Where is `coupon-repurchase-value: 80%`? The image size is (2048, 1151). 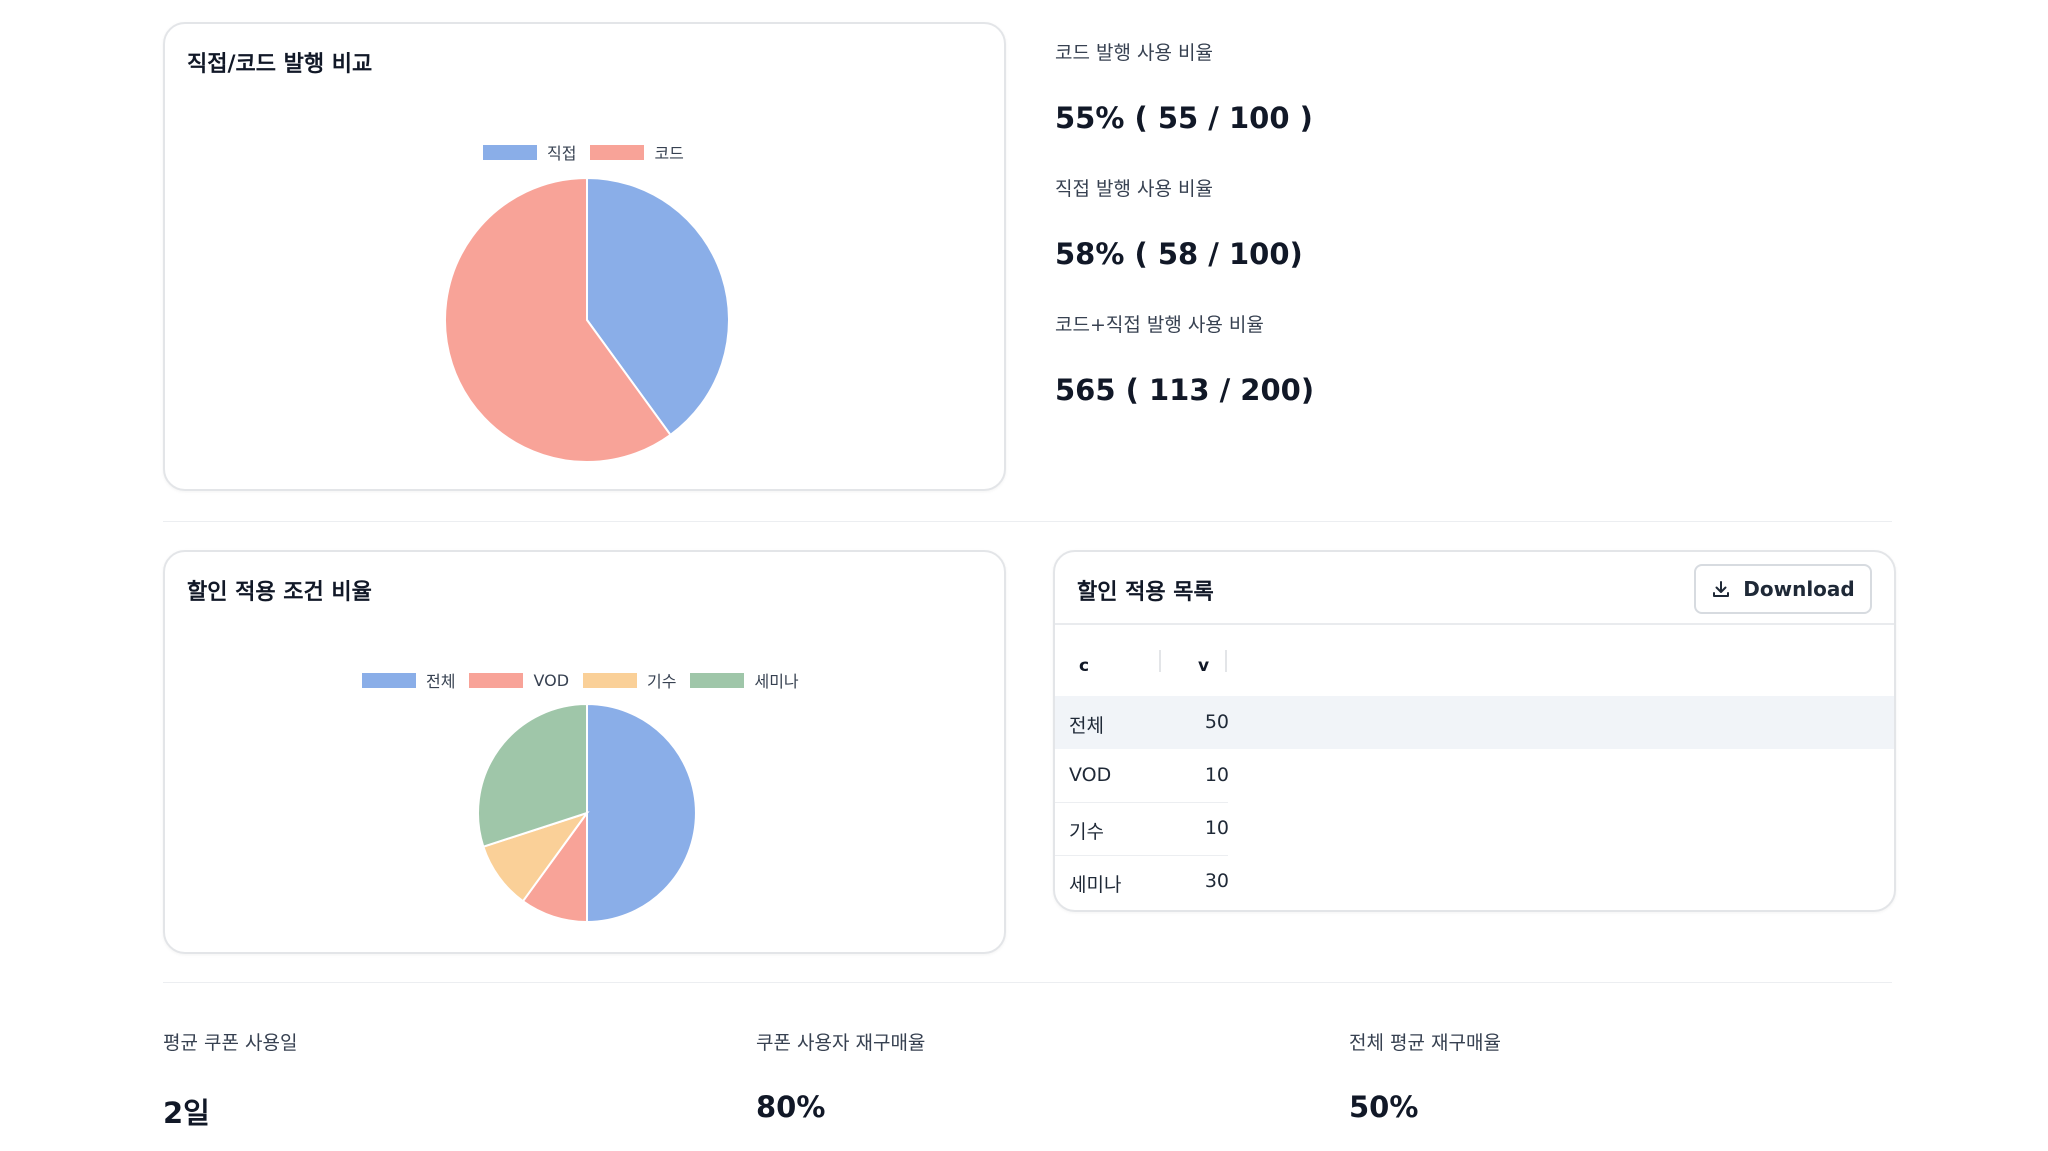
coupon-repurchase-value: 80% is located at coordinates (791, 1107).